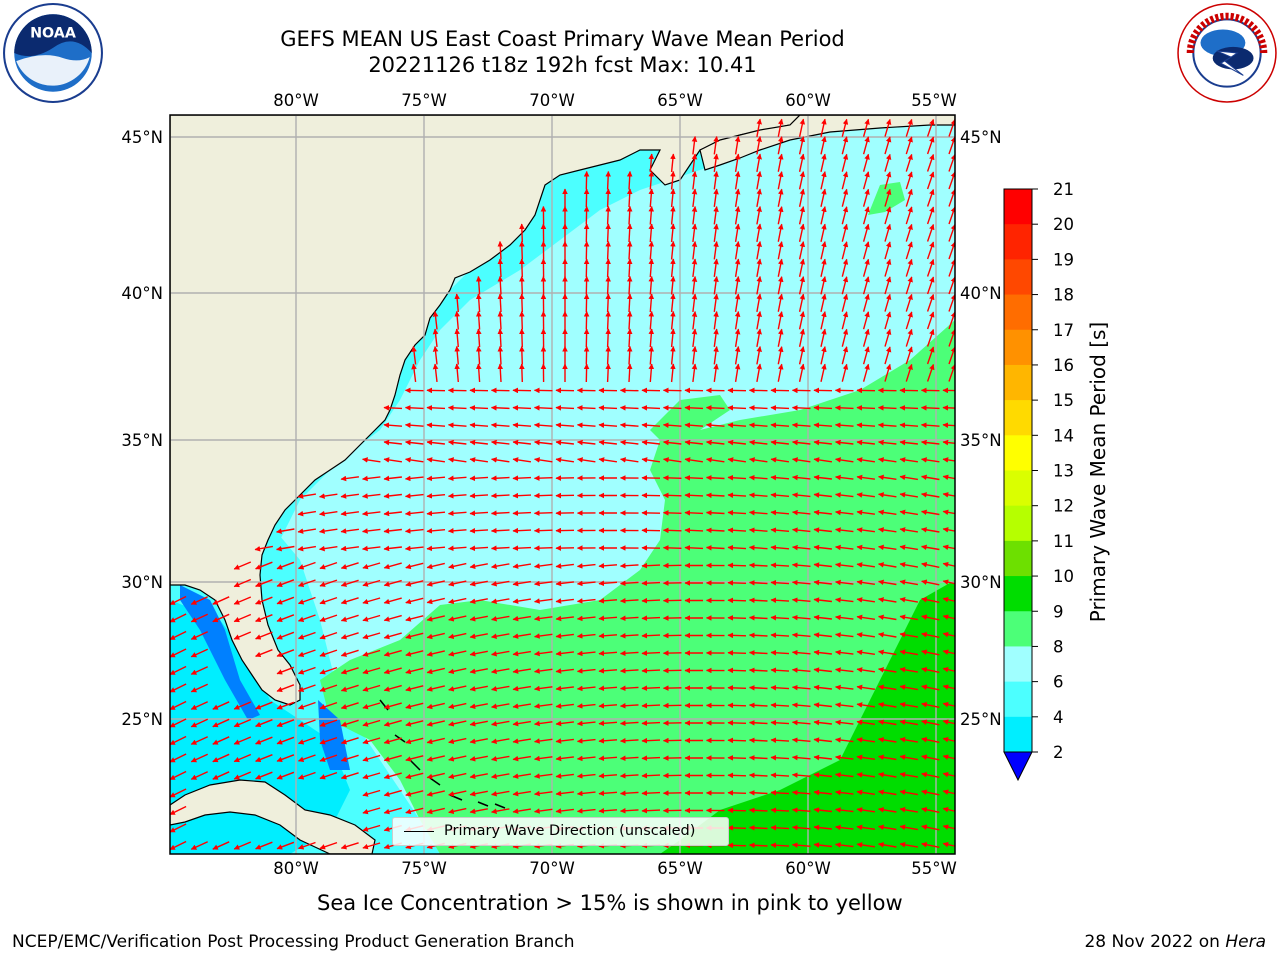  Describe the element at coordinates (934, 868) in the screenshot. I see `lon-tick-bottom-55w: 55°W` at that location.